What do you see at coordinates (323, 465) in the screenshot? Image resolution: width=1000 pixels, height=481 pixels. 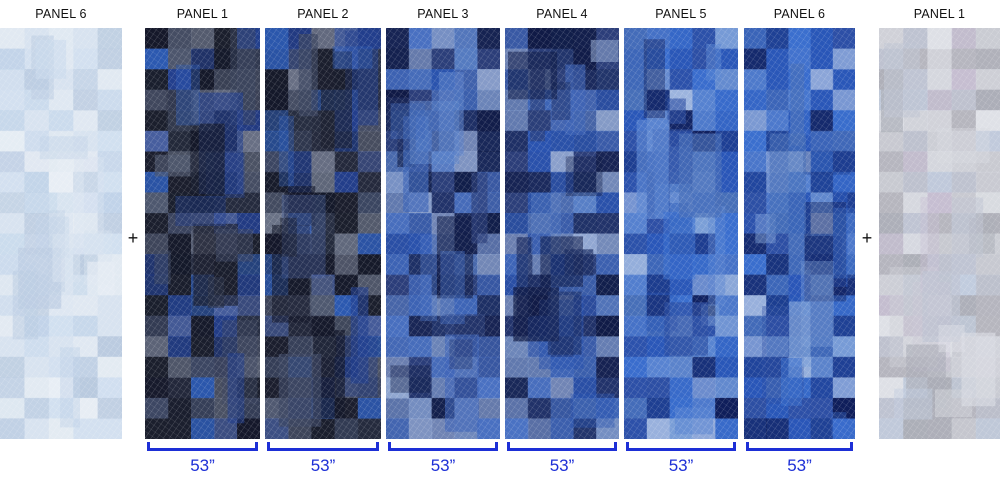 I see `width-measurement-2: 53”` at bounding box center [323, 465].